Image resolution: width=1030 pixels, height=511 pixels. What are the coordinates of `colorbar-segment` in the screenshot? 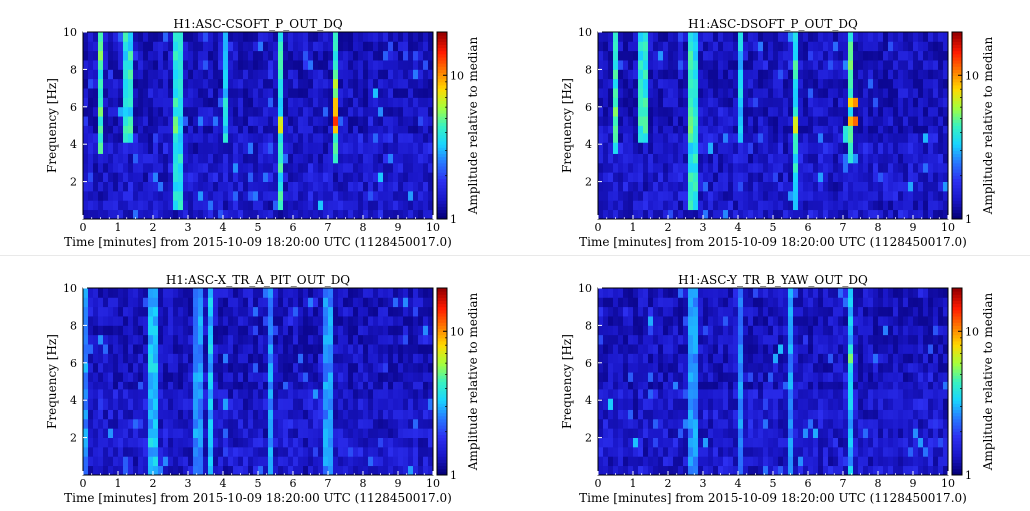 It's located at (442, 408).